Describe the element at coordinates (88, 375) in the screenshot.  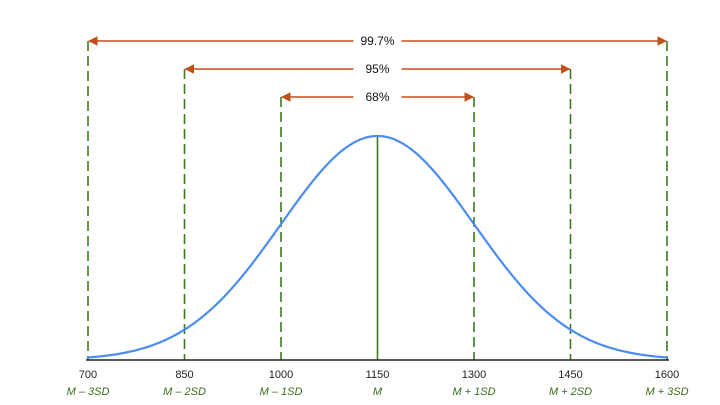
I see `tick-label-700: 700` at that location.